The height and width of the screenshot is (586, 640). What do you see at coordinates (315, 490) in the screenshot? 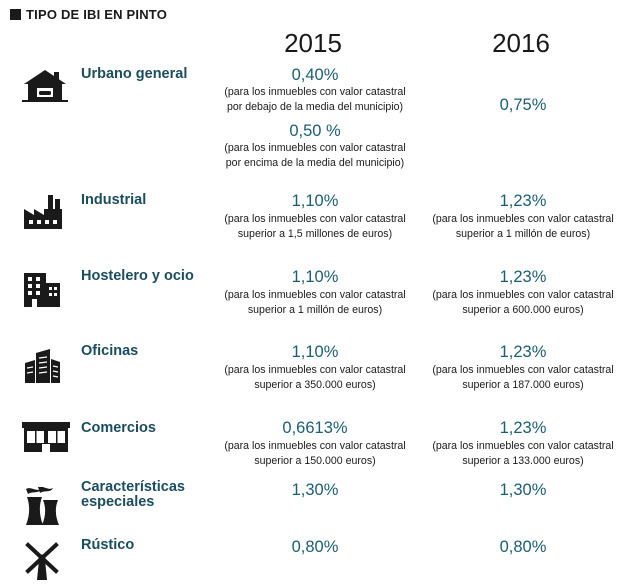
I see `rate-2015-especiales: 1,30%` at bounding box center [315, 490].